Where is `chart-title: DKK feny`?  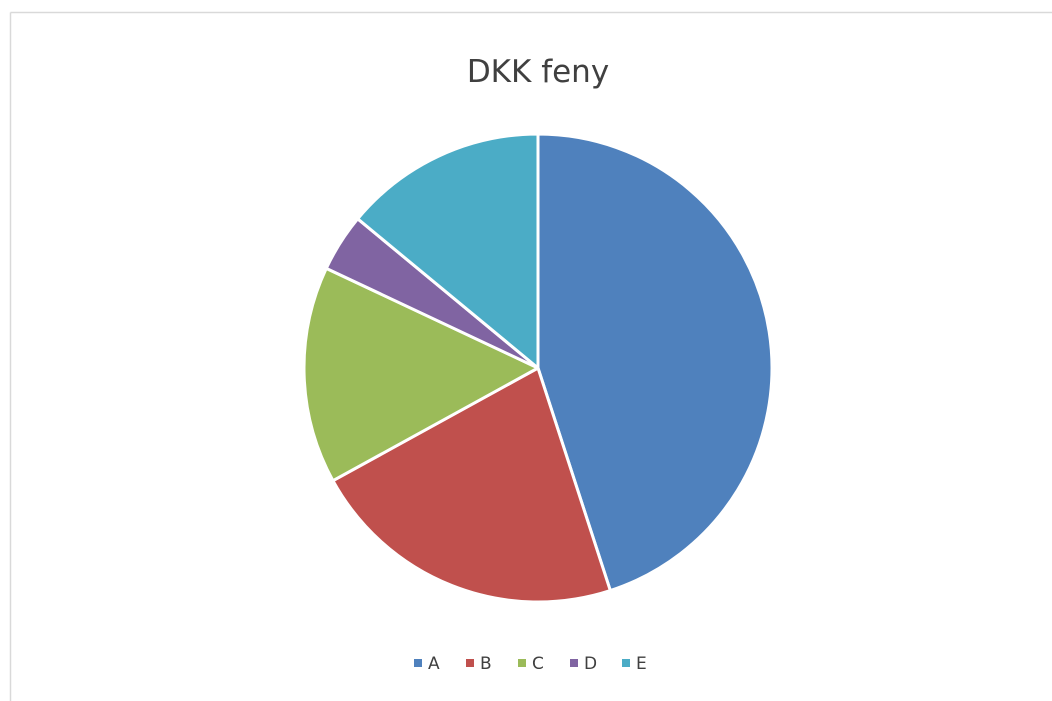
chart-title: DKK feny is located at coordinates (538, 72).